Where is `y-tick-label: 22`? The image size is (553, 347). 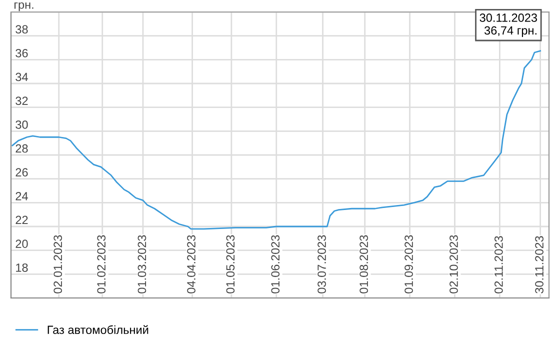
y-tick-label: 22 is located at coordinates (22, 220).